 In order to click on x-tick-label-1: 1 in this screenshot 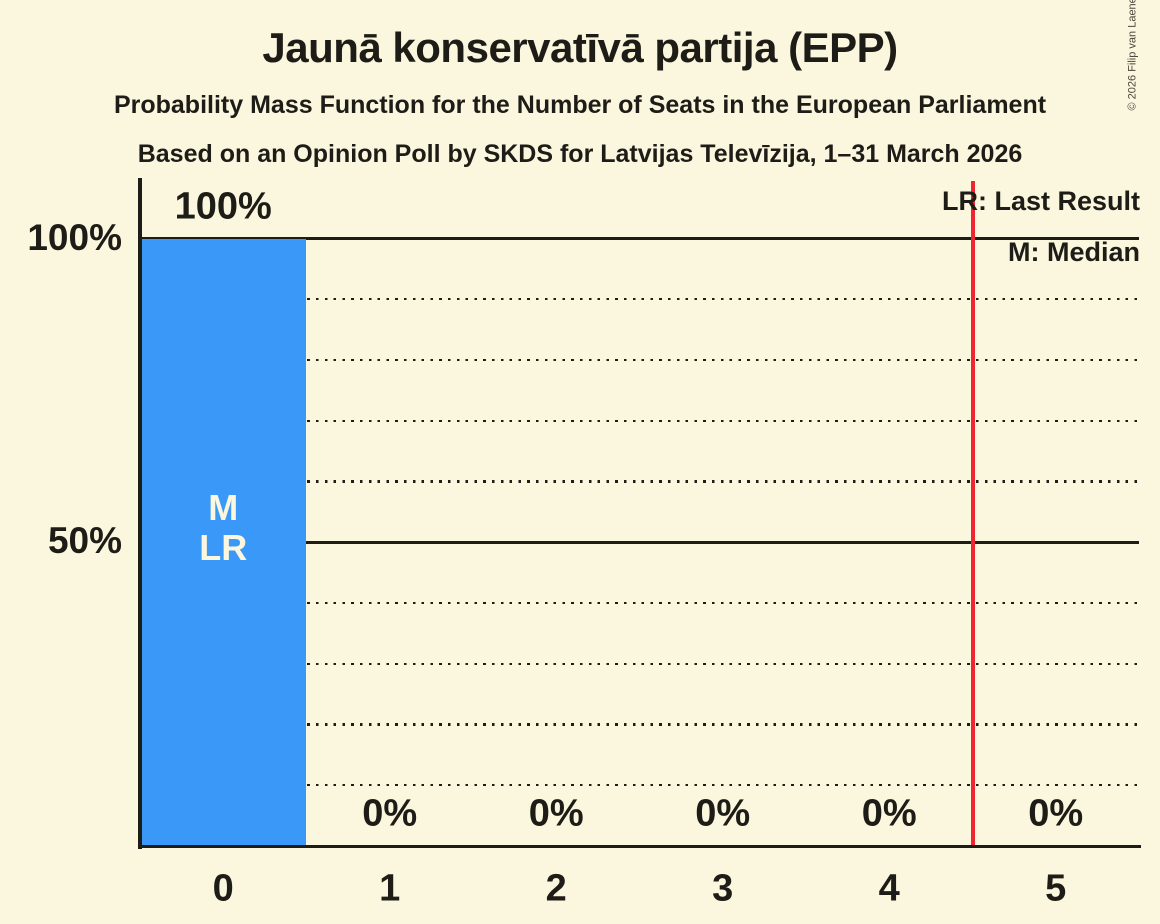, I will do `click(390, 888)`.